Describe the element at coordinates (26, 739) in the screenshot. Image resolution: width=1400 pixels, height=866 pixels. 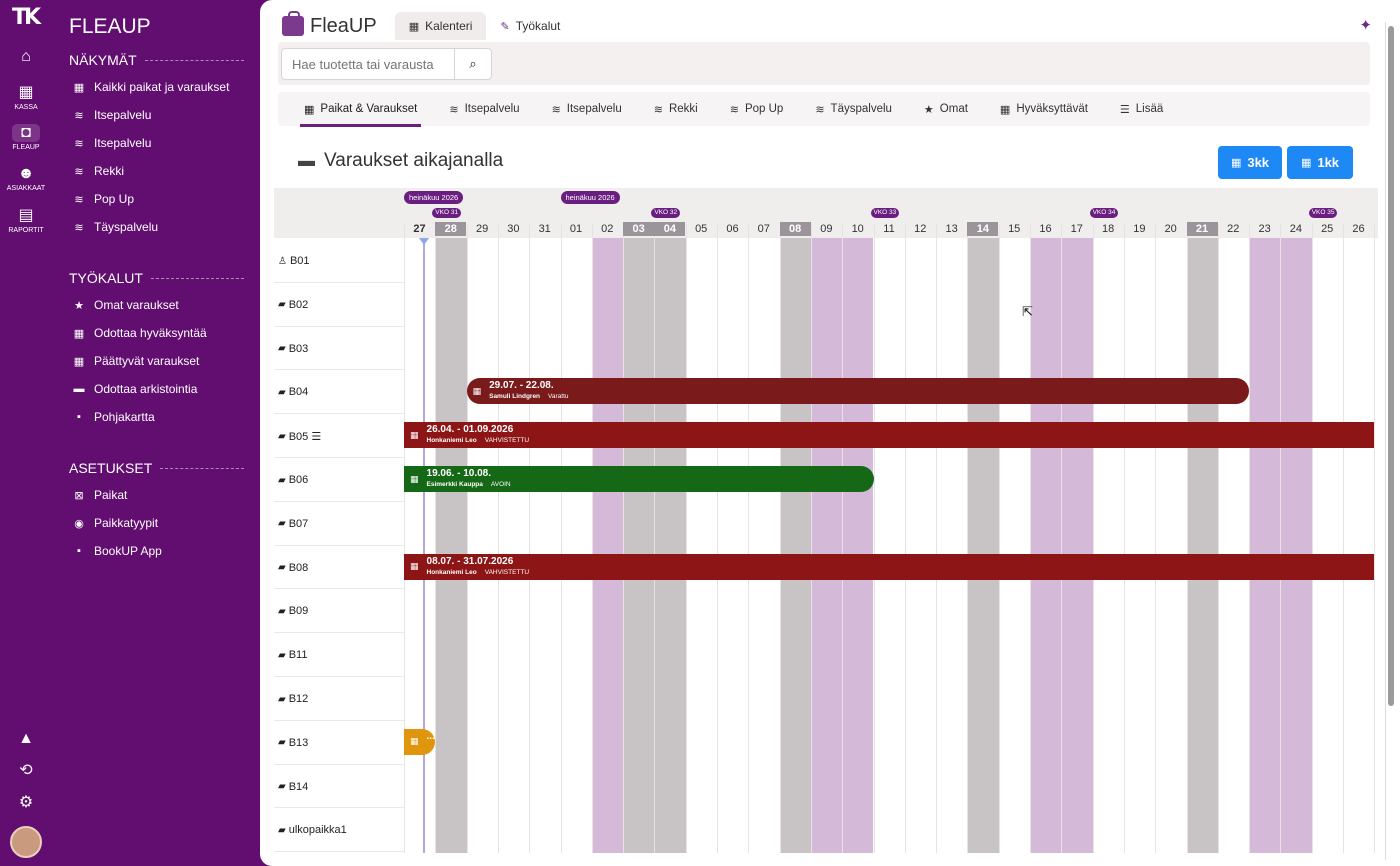
I see `rail-notifications: ▲` at that location.